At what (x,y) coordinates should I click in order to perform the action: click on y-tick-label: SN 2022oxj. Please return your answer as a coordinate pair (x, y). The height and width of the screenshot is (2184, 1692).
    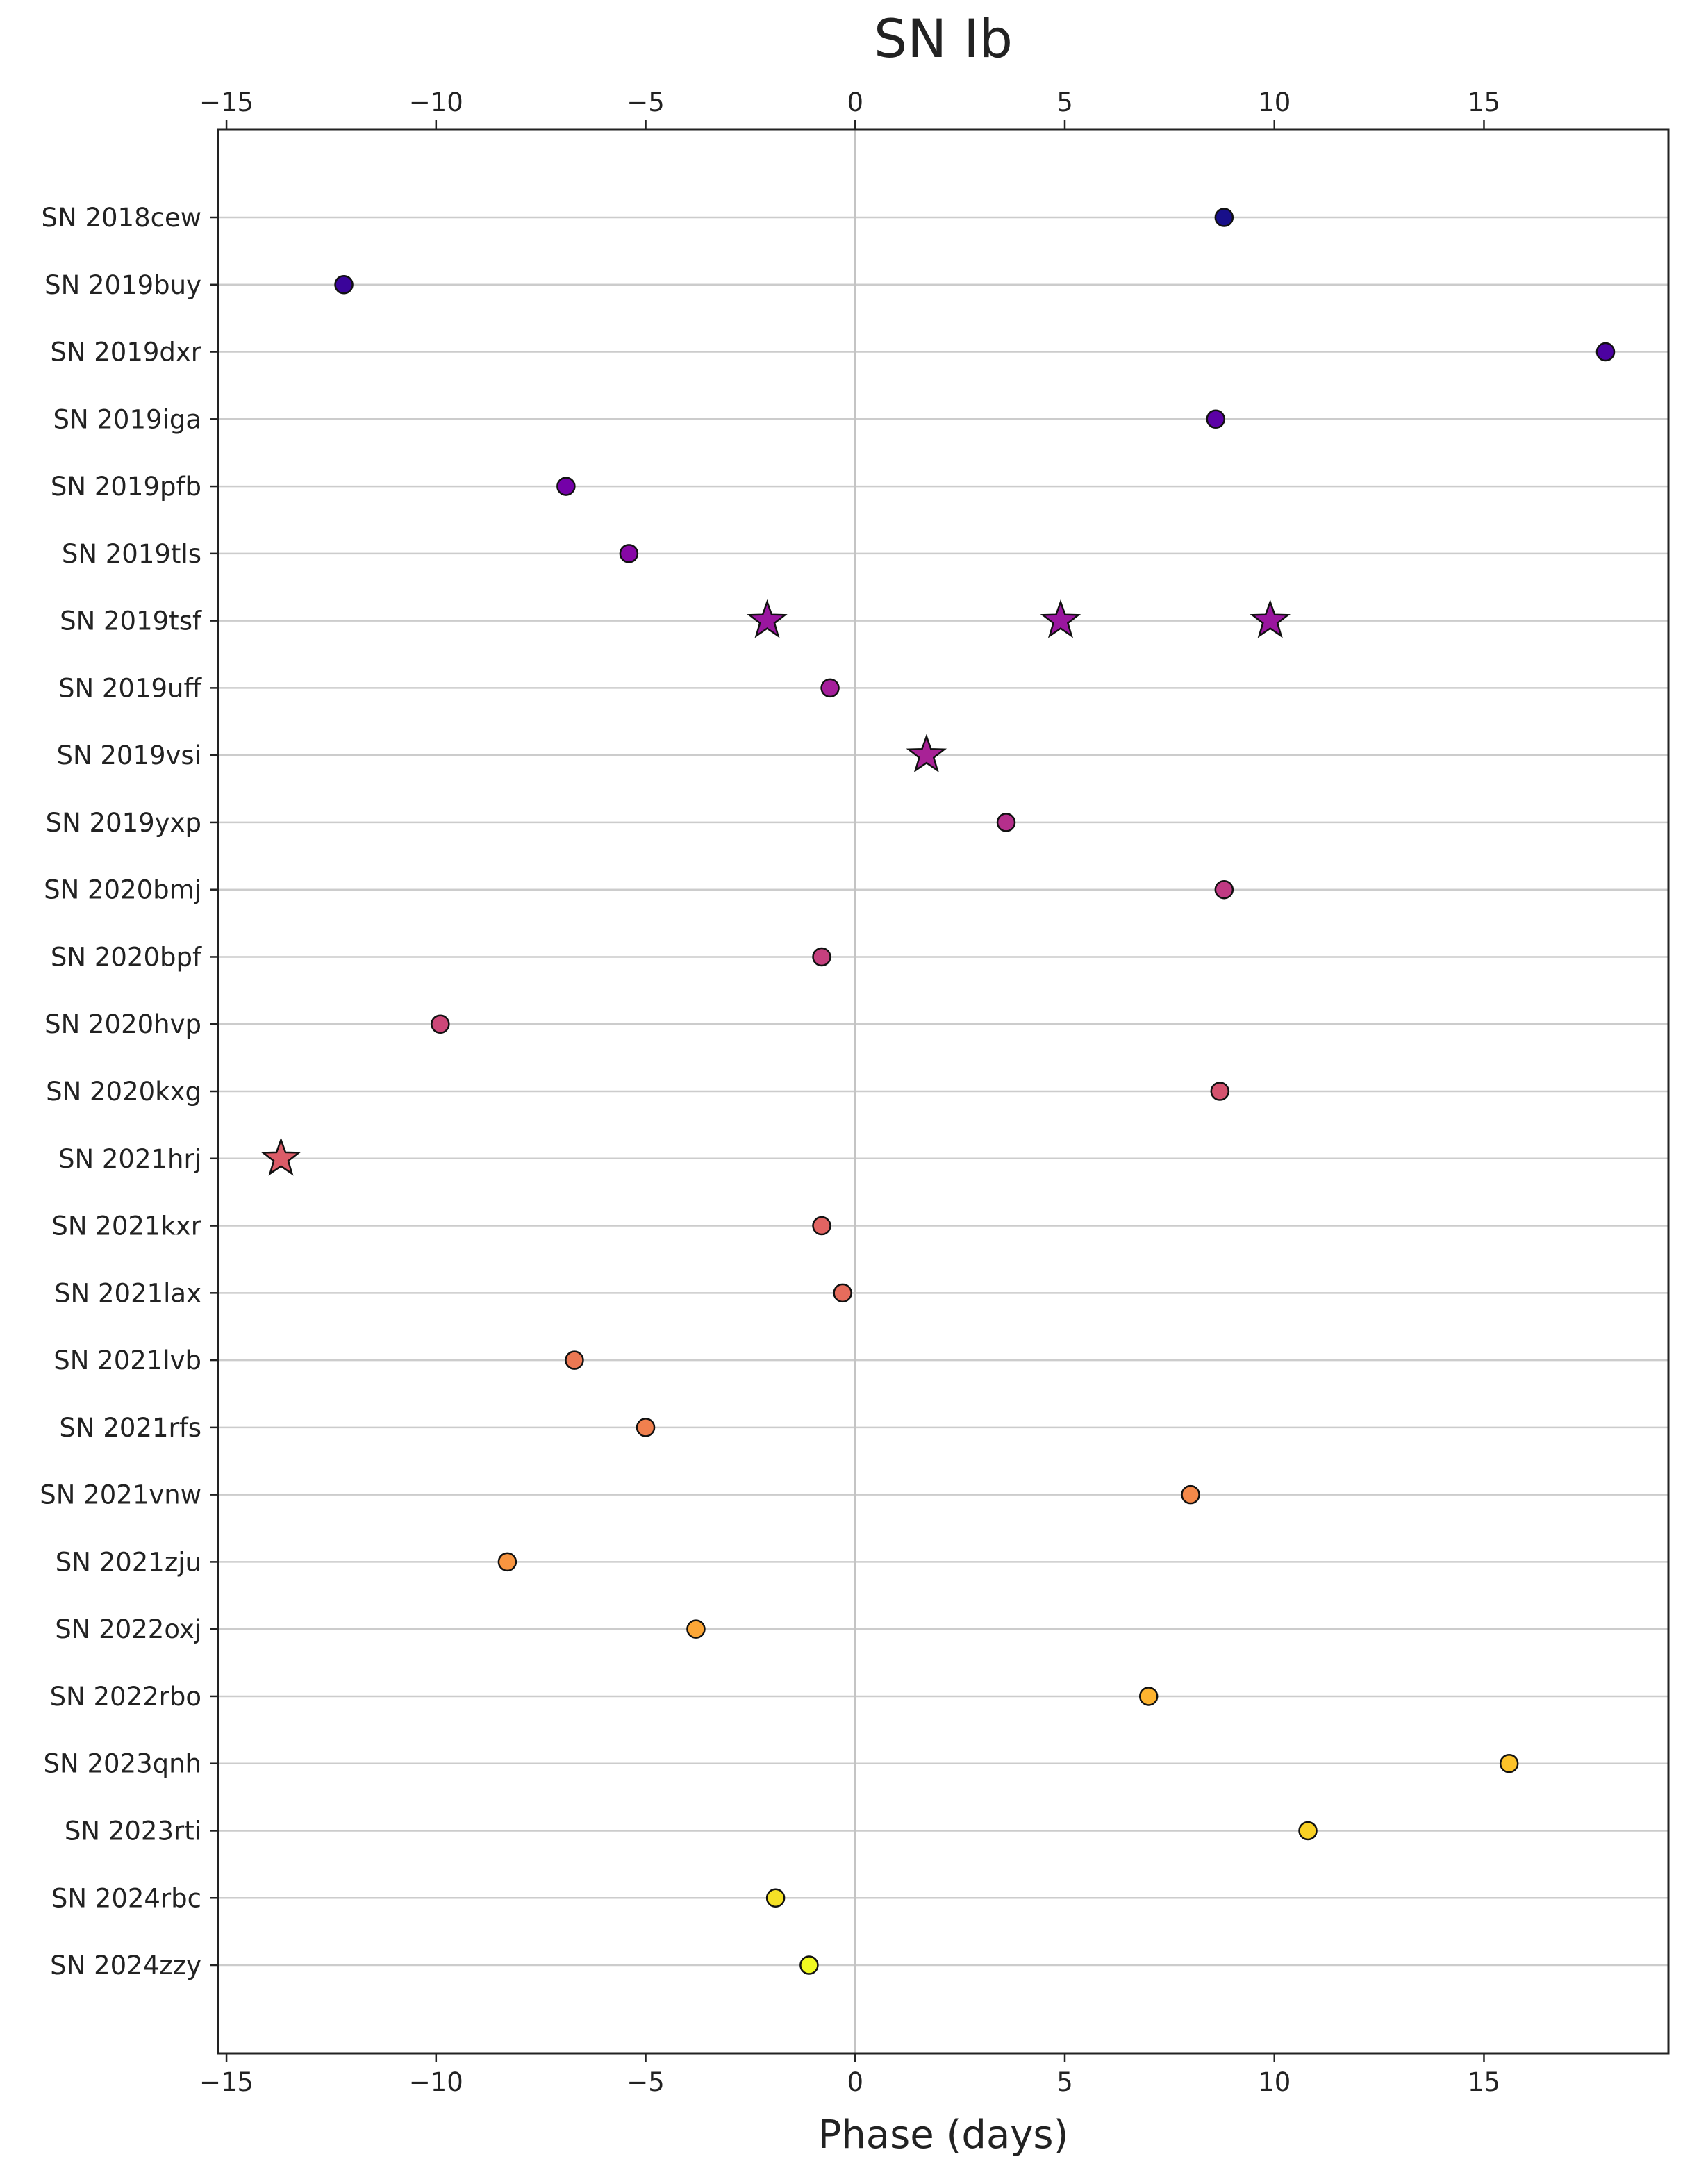
    Looking at the image, I should click on (128, 1629).